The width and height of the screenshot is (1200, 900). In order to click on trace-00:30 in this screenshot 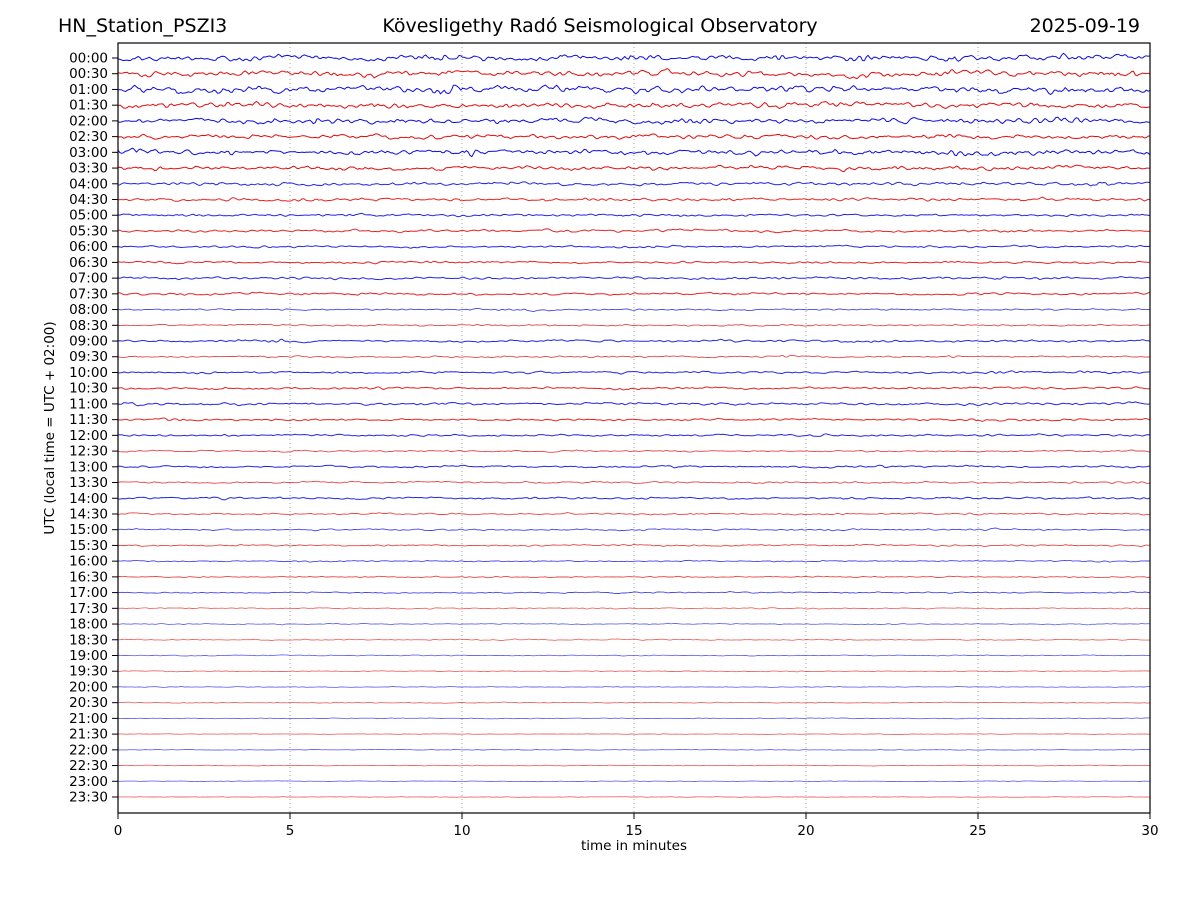, I will do `click(634, 74)`.